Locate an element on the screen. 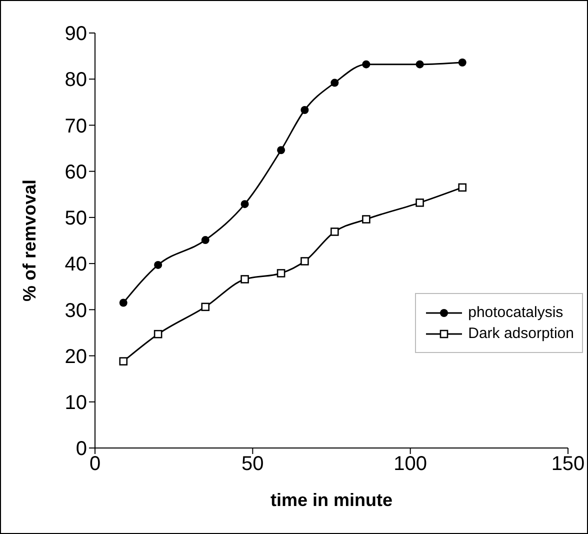 This screenshot has width=588, height=534. y-axis-title: % of remvoval is located at coordinates (29, 240).